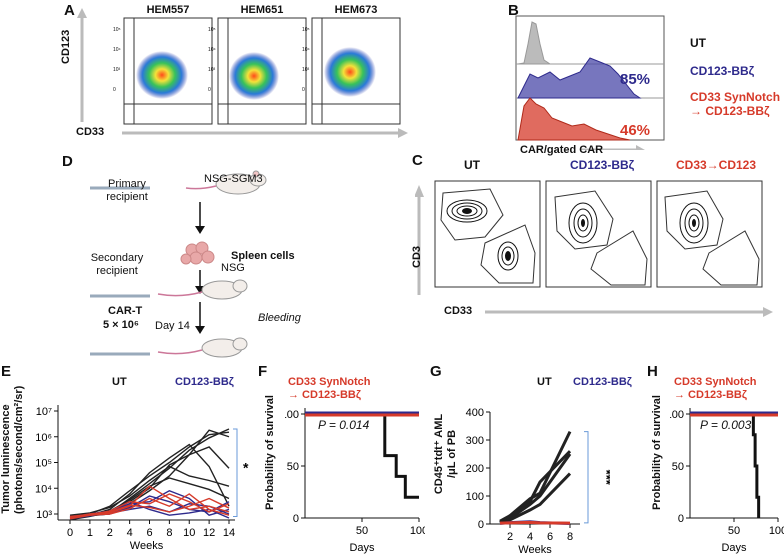  What do you see at coordinates (233, 268) in the screenshot?
I see `panel-d-nsg: NSG` at bounding box center [233, 268].